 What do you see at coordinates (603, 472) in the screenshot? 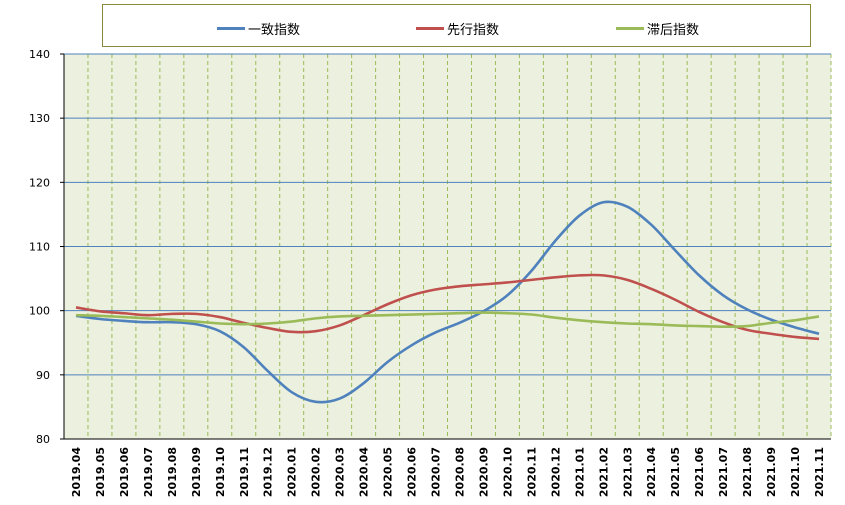
I see `x-tick-label: 2021.02` at bounding box center [603, 472].